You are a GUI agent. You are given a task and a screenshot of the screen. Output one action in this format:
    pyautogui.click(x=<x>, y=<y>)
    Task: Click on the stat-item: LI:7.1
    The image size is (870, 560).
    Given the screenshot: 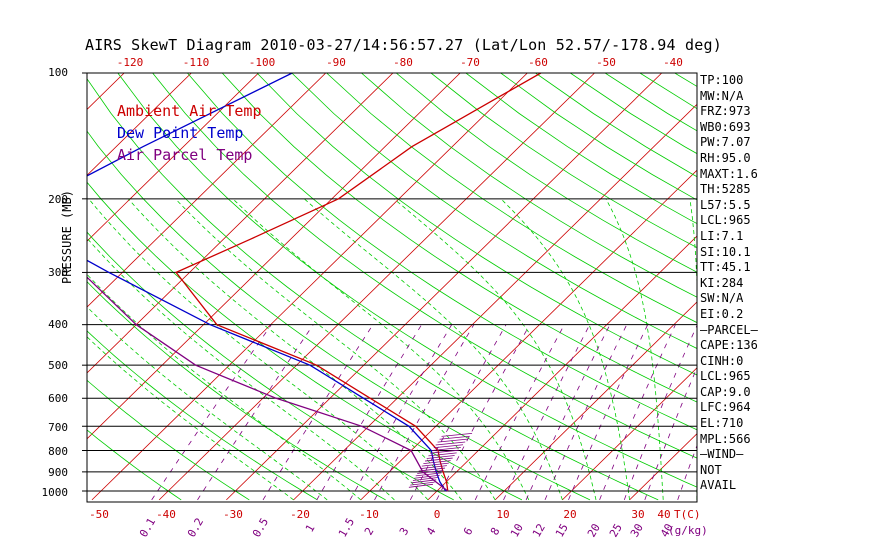 What is the action you would take?
    pyautogui.click(x=722, y=235)
    